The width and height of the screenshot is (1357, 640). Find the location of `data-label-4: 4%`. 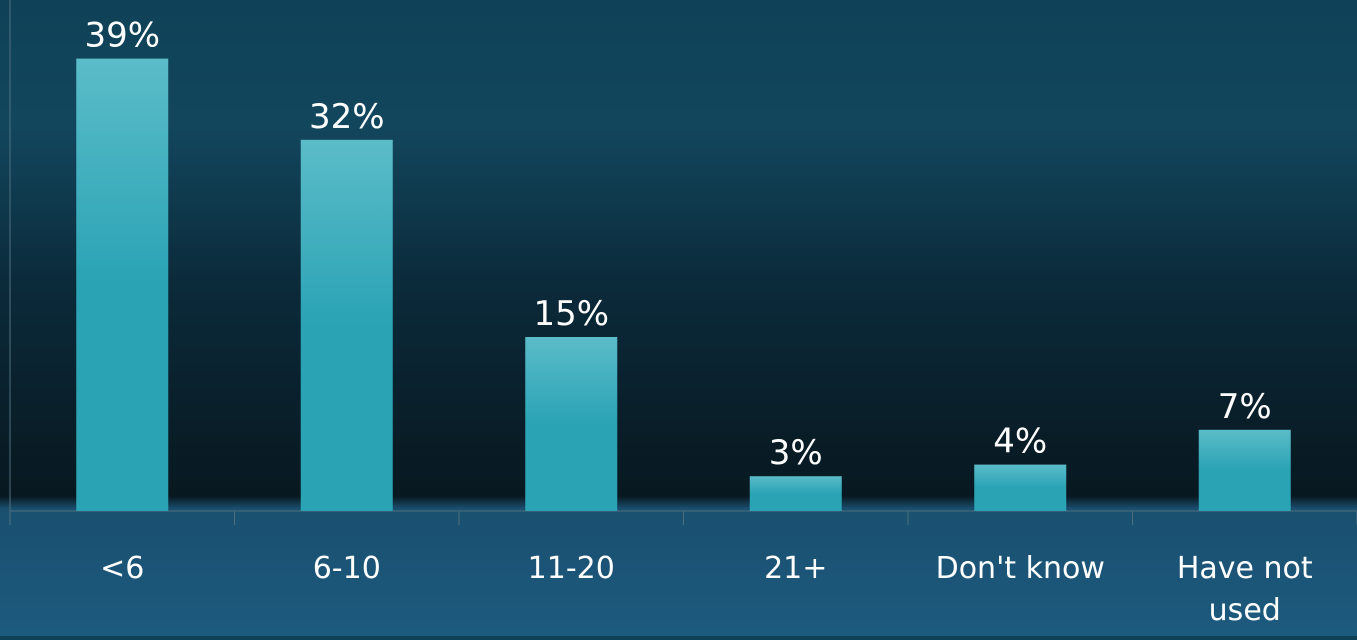

data-label-4: 4% is located at coordinates (1020, 442).